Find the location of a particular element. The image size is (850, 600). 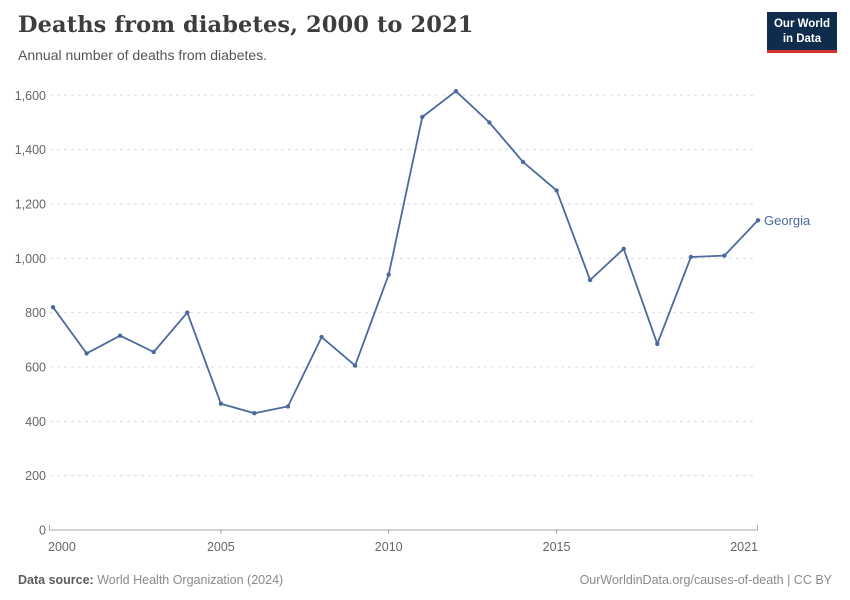

page-subtitle: Annual number of deaths from diabetes. is located at coordinates (143, 55).